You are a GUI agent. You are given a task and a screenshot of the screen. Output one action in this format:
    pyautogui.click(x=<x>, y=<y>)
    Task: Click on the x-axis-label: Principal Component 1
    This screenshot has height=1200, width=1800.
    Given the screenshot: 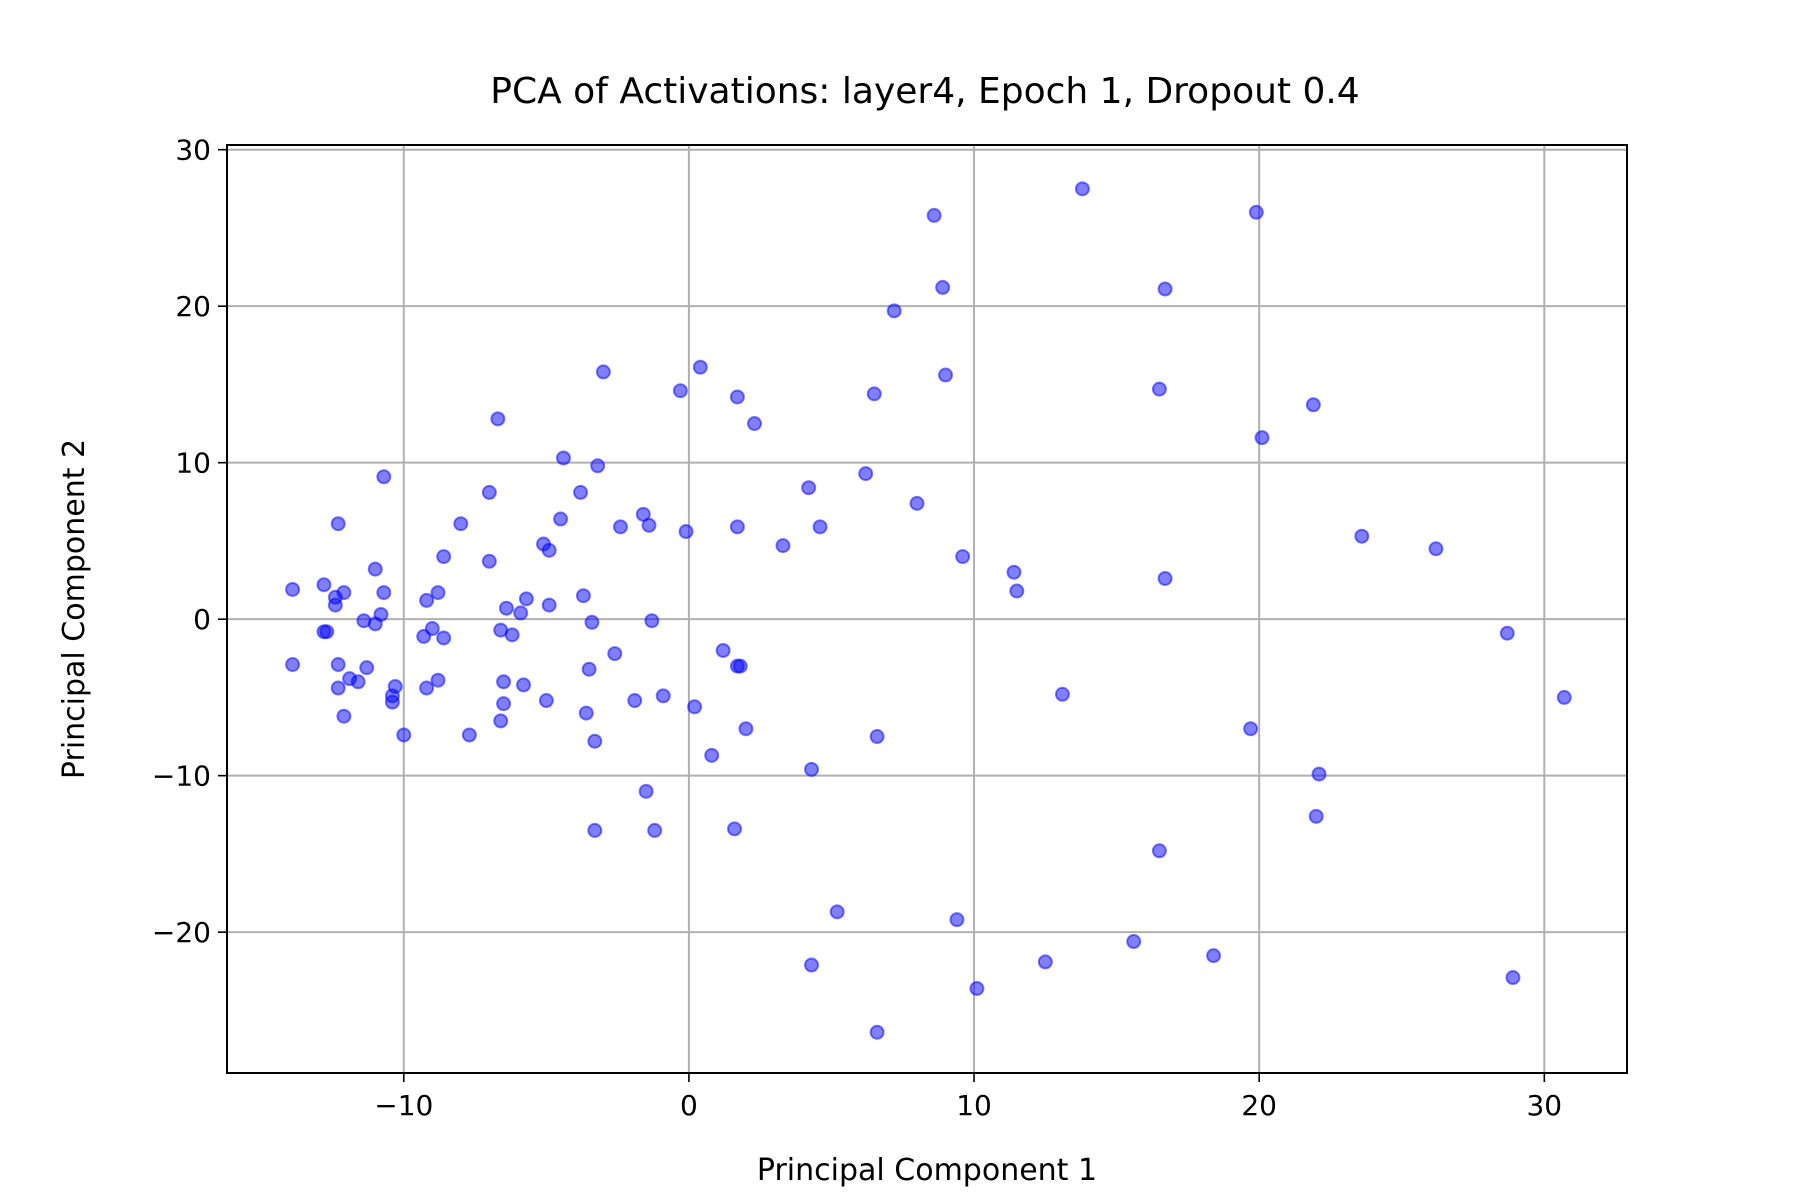 What is the action you would take?
    pyautogui.click(x=927, y=1170)
    